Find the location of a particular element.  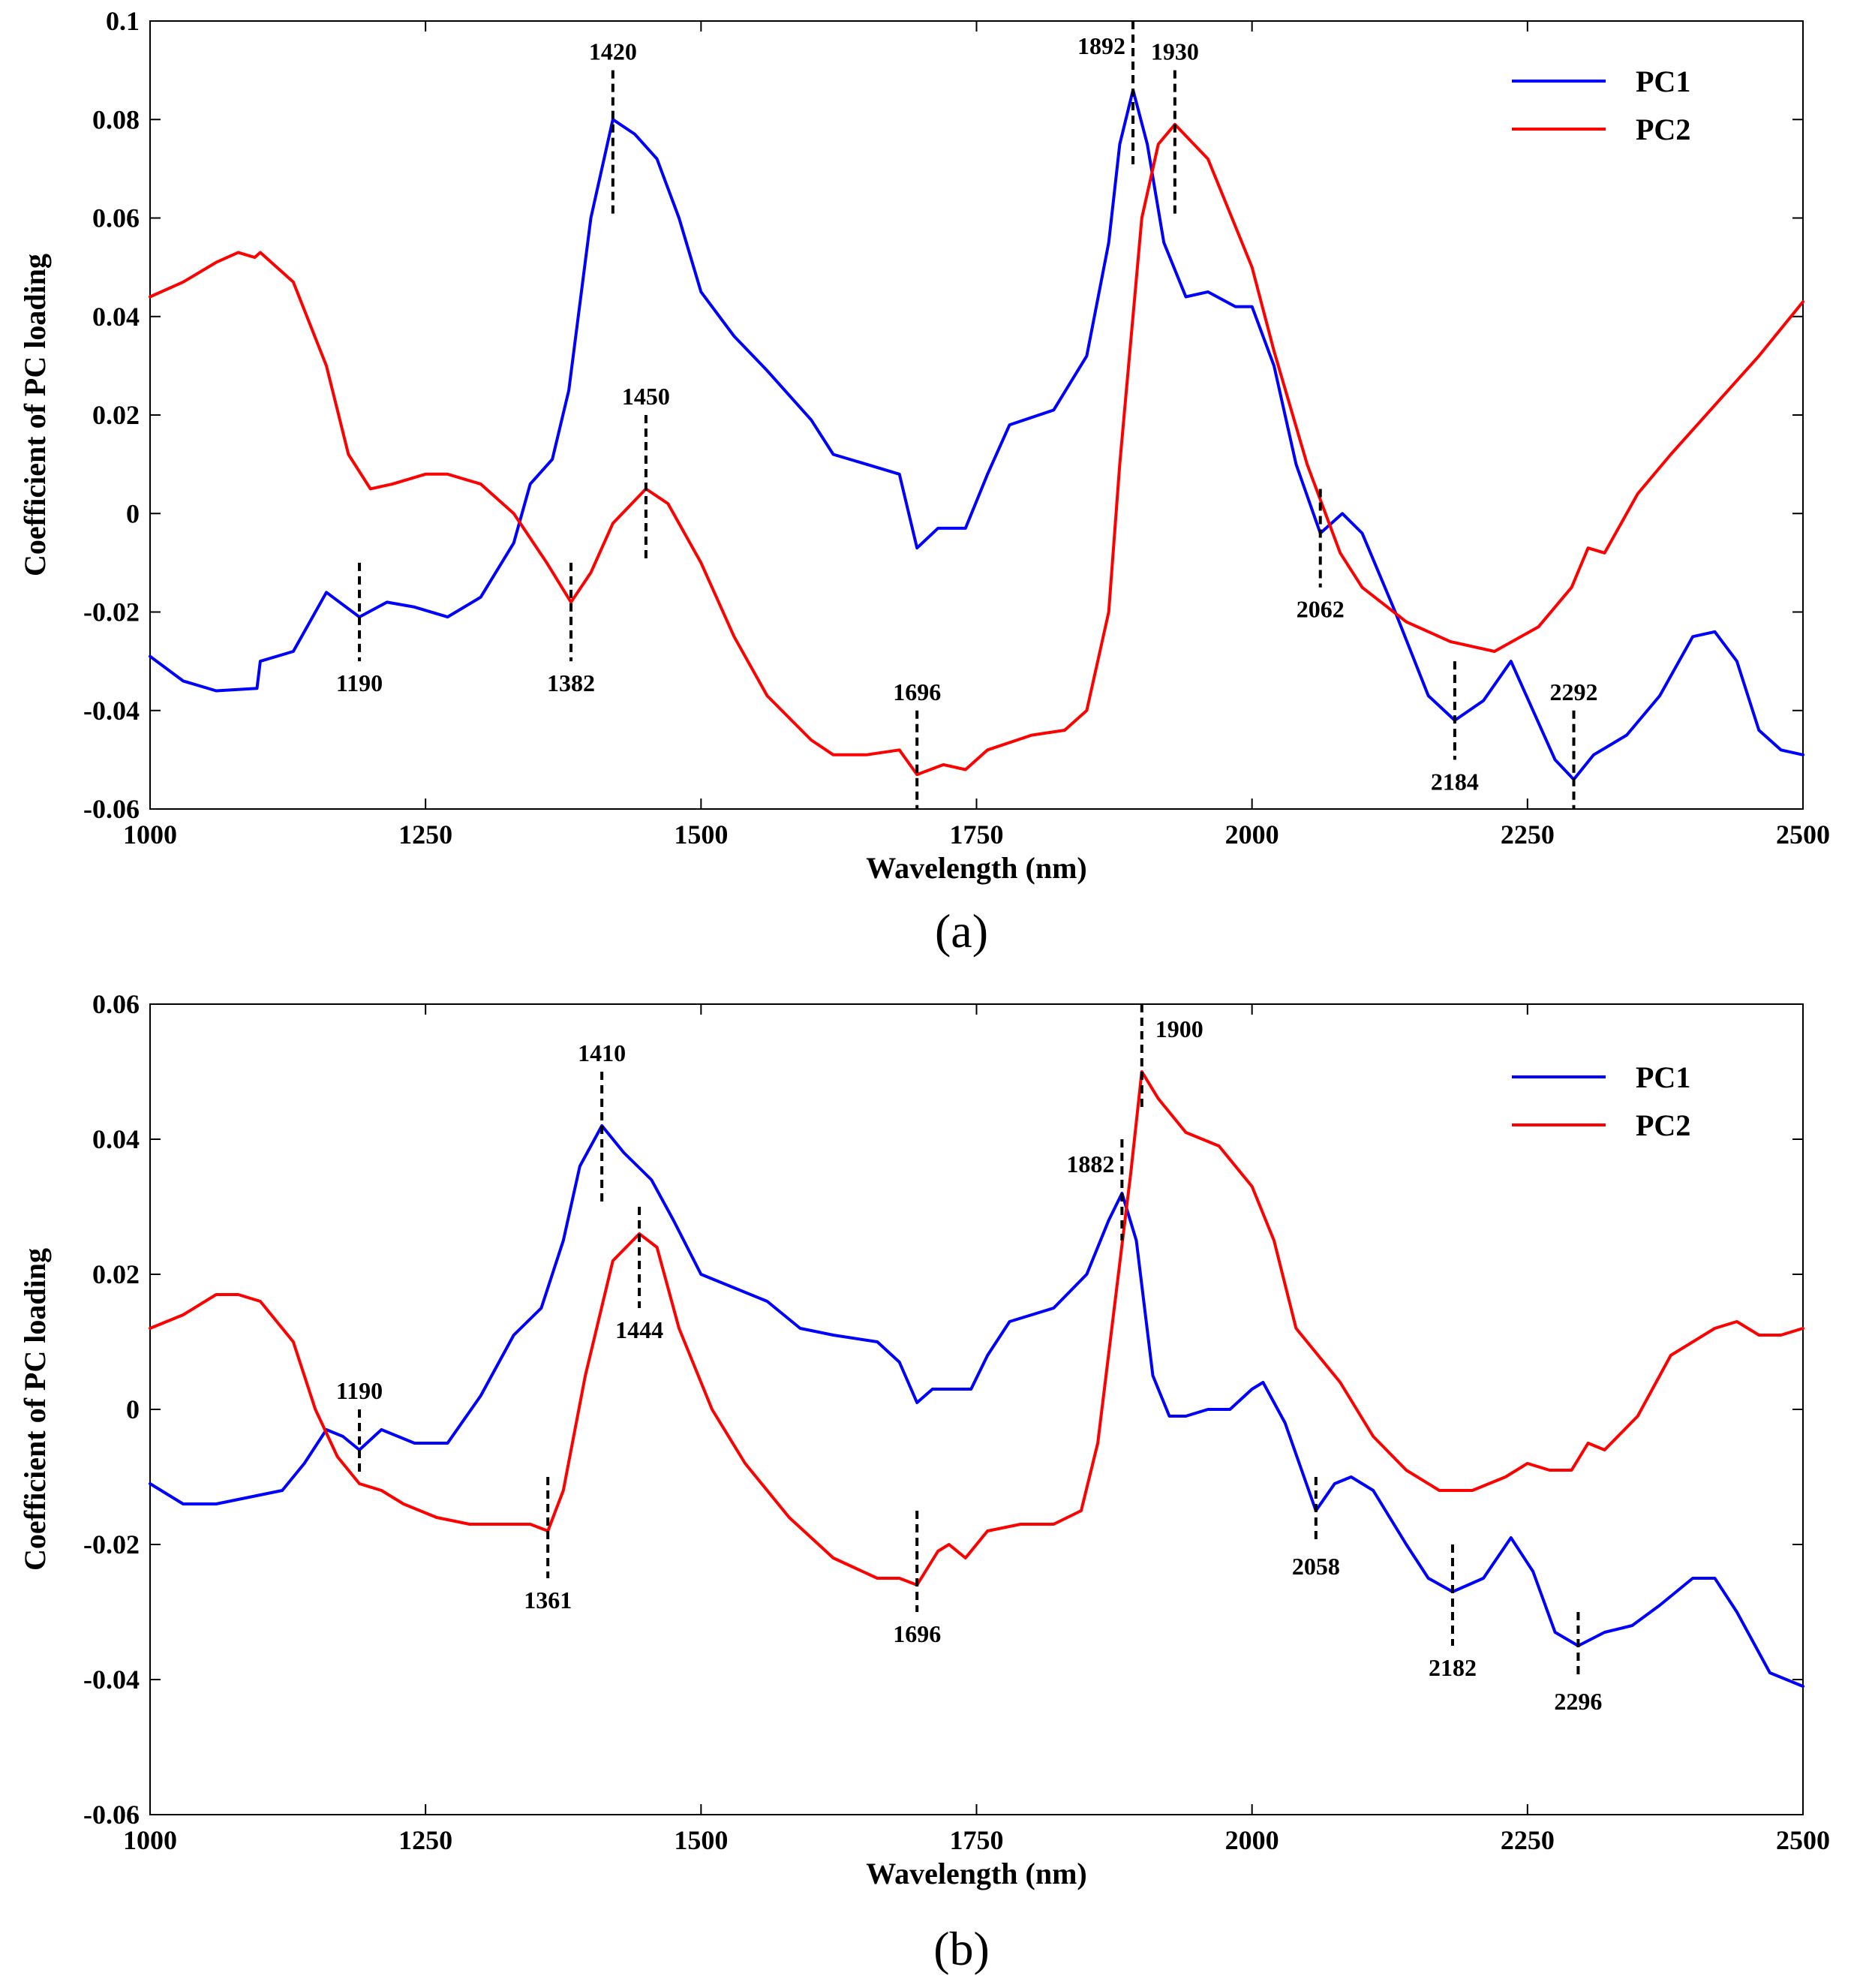

peak-label: 1930 is located at coordinates (1175, 52).